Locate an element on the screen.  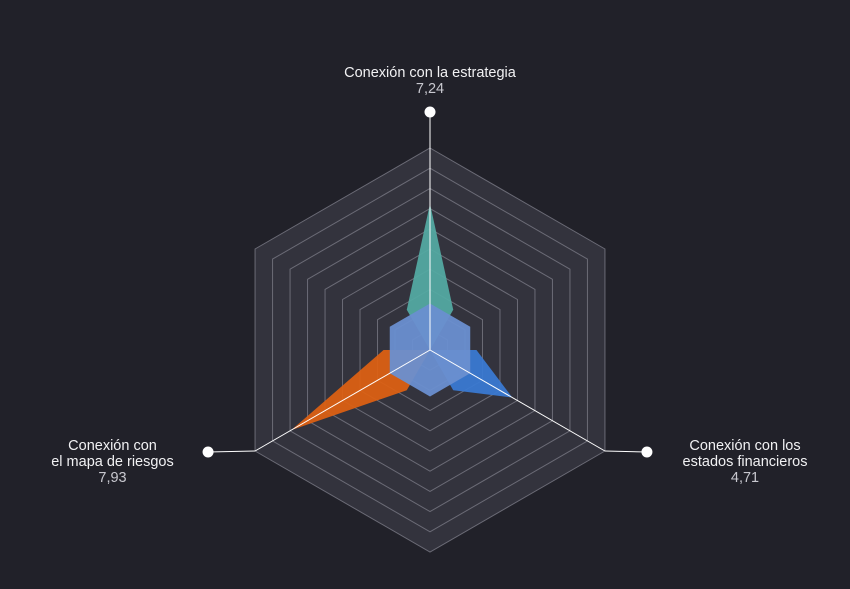
axis-dot-risk is located at coordinates (208, 452).